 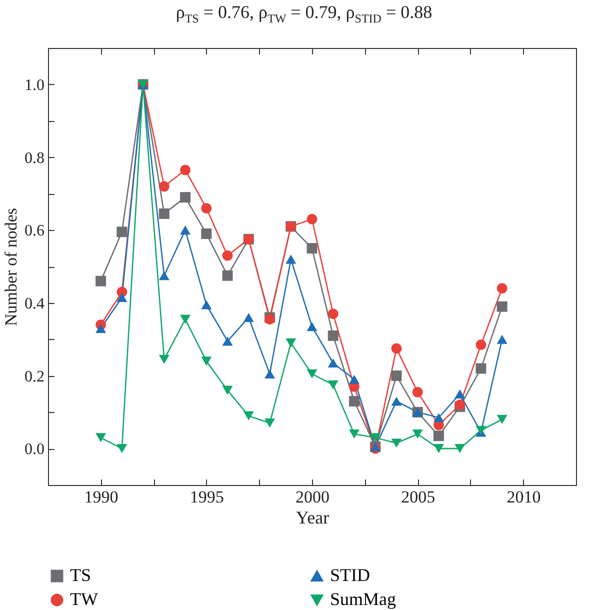 I want to click on legend-label: SumMag, so click(x=363, y=599).